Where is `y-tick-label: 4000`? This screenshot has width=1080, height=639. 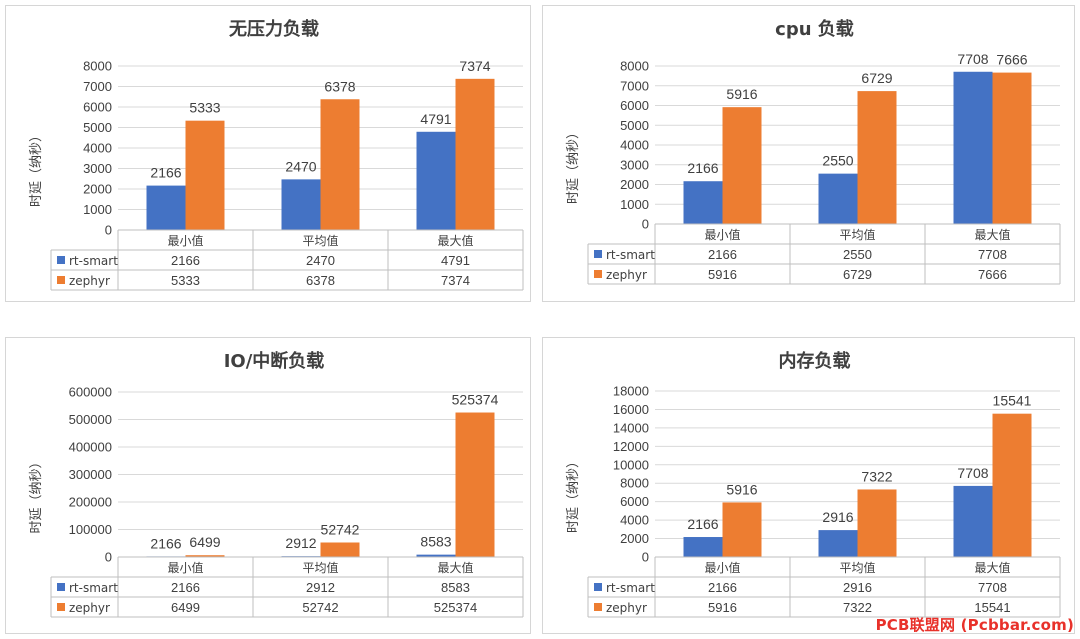 y-tick-label: 4000 is located at coordinates (634, 520).